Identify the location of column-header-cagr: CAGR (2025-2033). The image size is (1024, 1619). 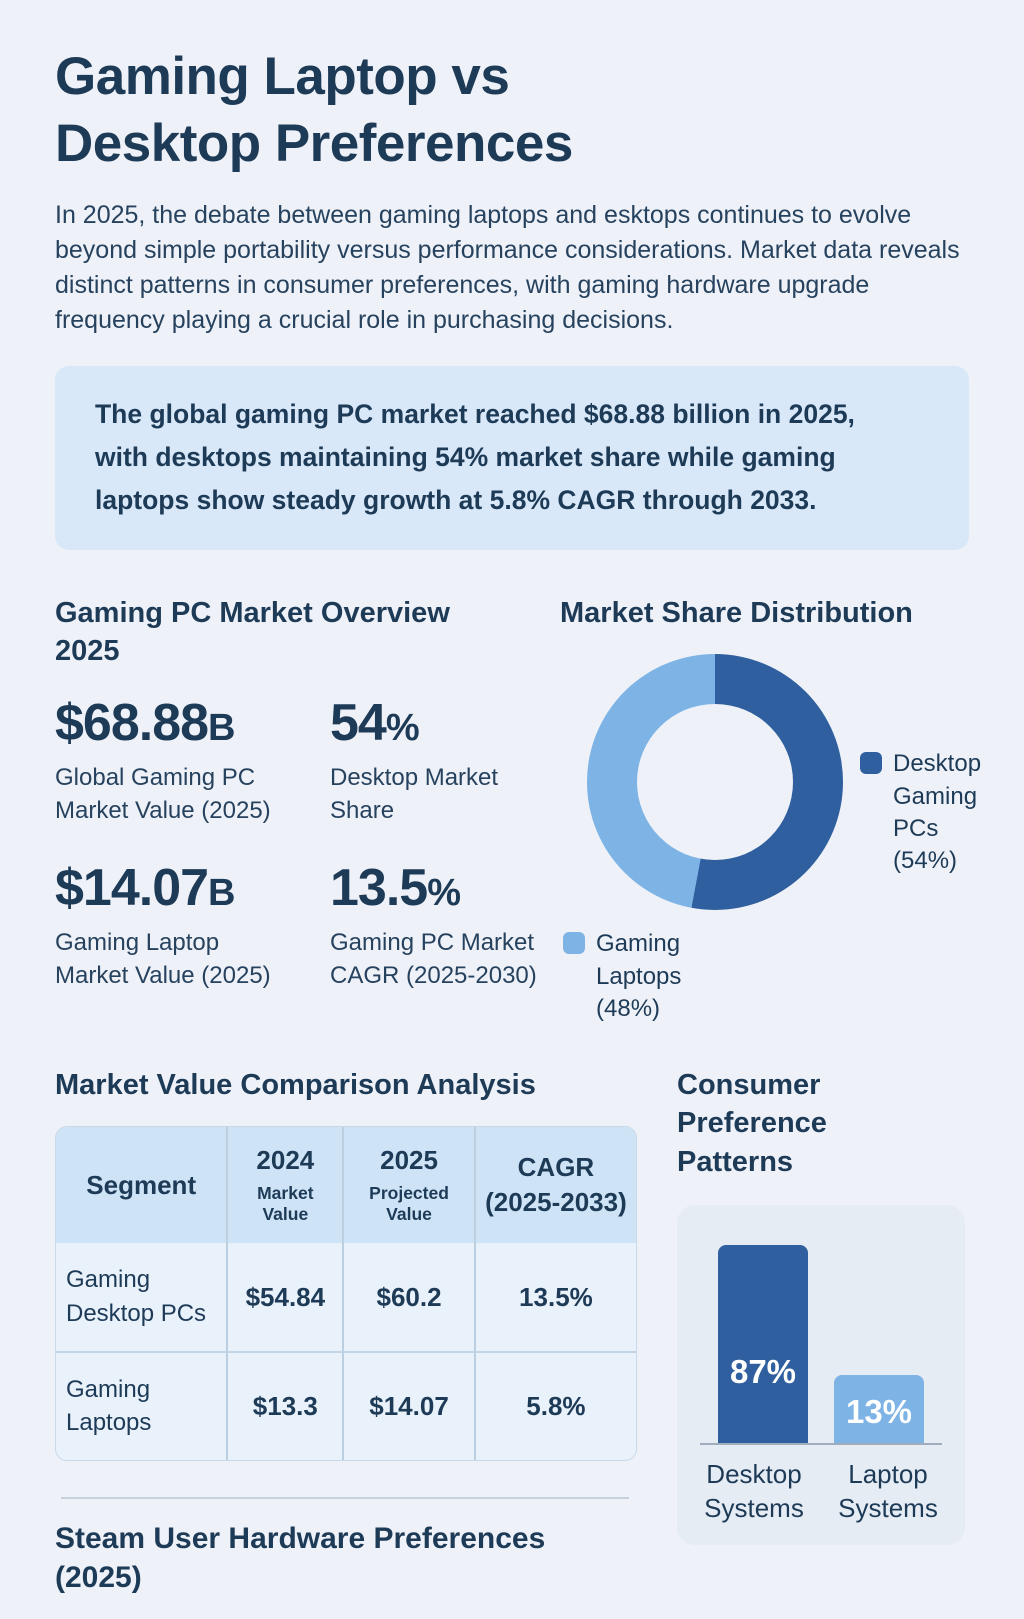
(554, 1185).